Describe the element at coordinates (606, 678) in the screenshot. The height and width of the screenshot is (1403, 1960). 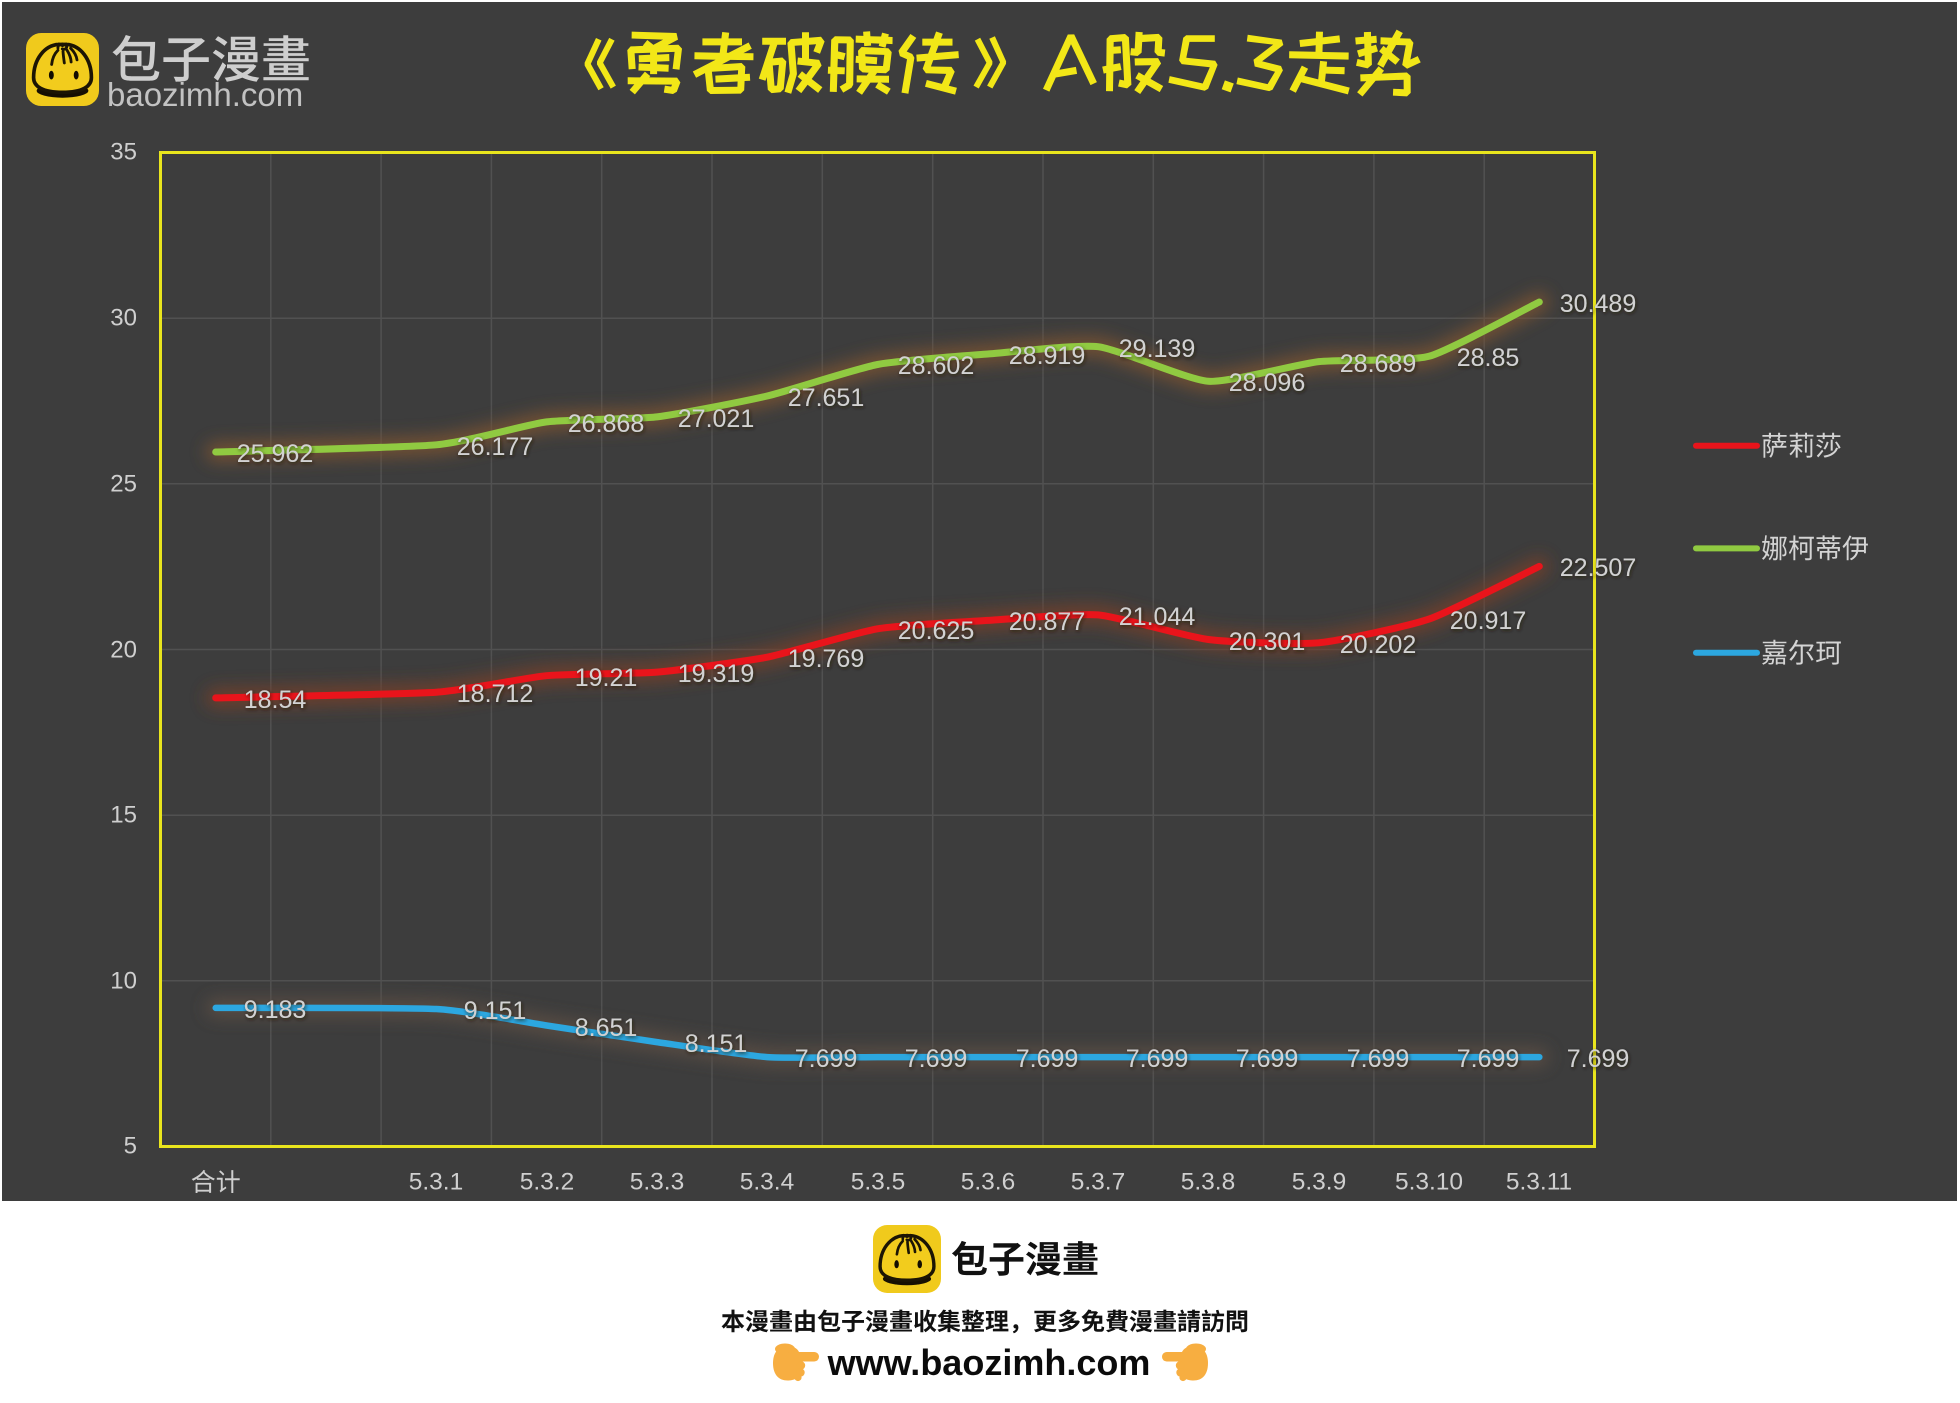
I see `svg-text: 19.21` at that location.